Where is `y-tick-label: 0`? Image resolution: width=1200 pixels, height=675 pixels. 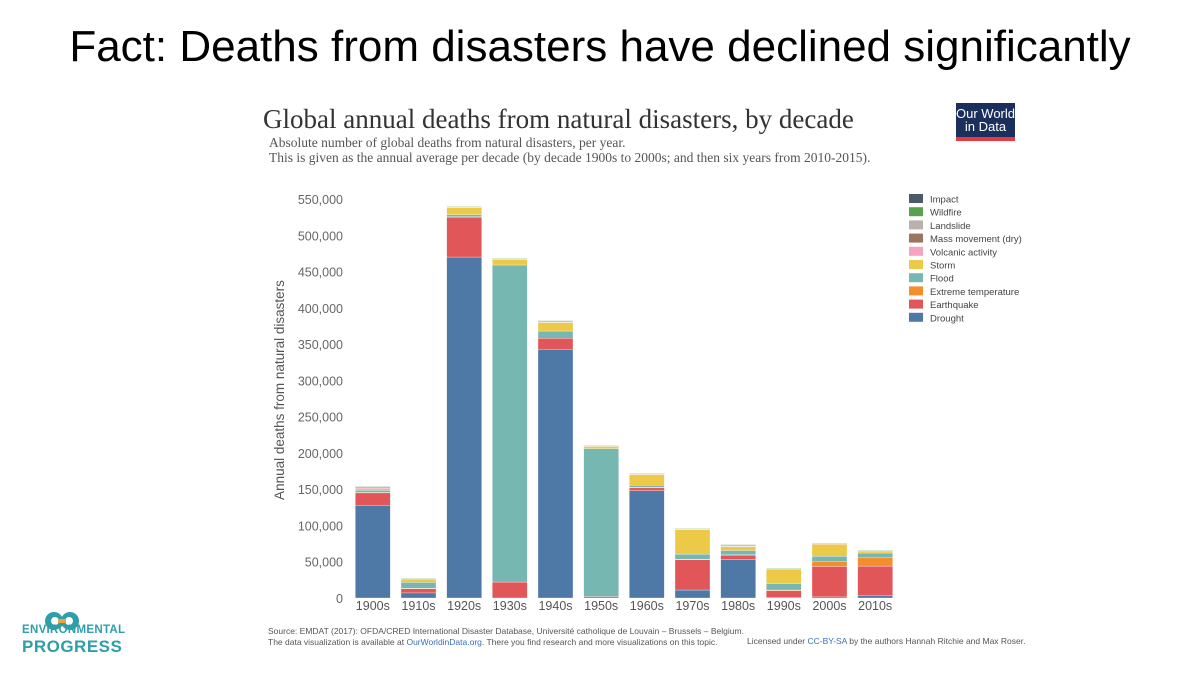
y-tick-label: 0 is located at coordinates (339, 599).